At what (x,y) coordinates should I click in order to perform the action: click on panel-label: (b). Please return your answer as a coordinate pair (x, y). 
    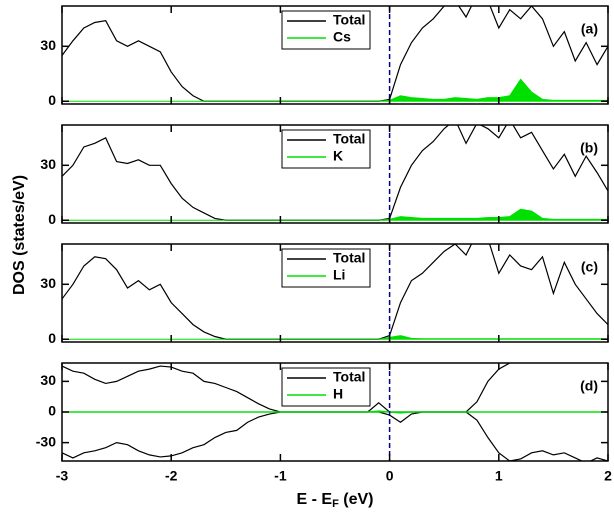
    Looking at the image, I should click on (589, 148).